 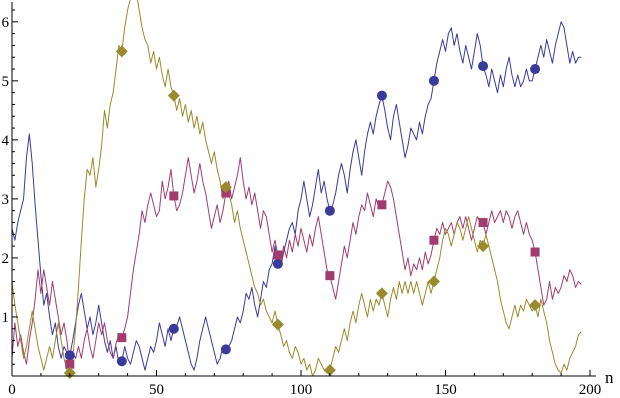 I want to click on y-tick-label-4: 4, so click(x=6, y=141).